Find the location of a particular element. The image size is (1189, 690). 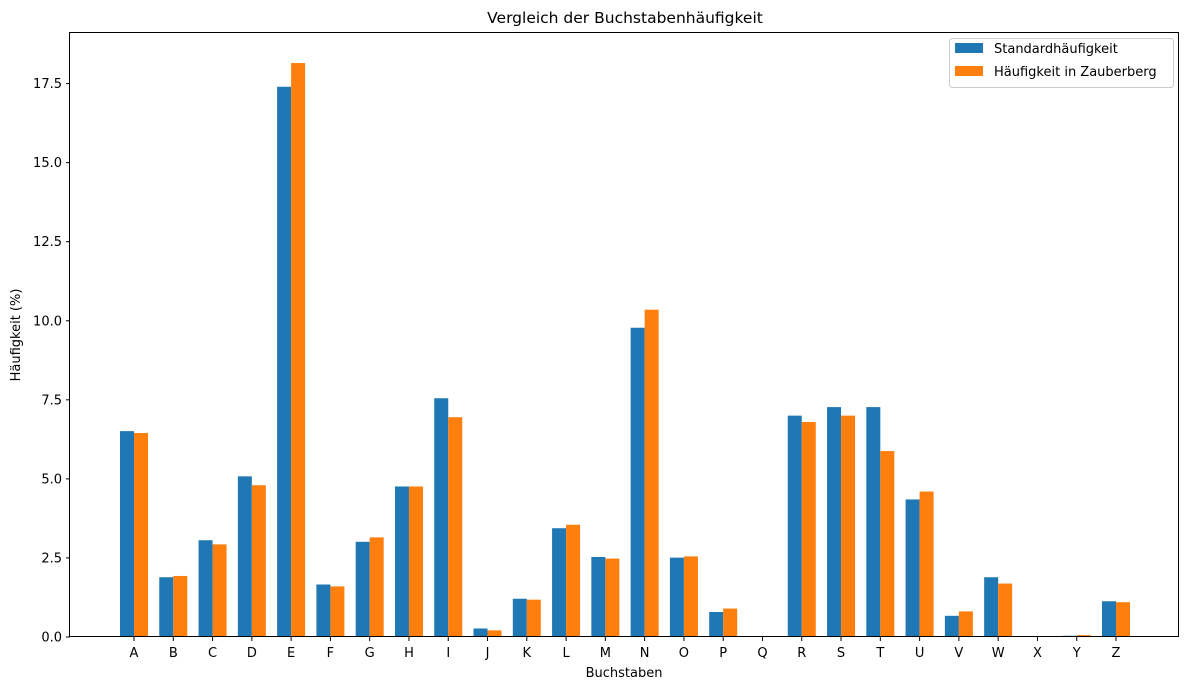

legend-box is located at coordinates (1061, 63).